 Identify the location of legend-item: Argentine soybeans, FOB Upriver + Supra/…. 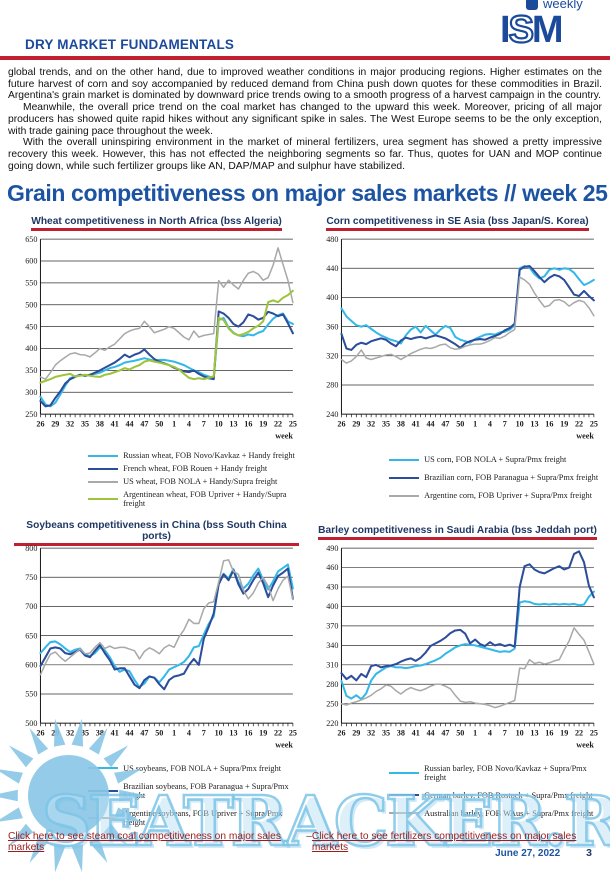
(193, 818).